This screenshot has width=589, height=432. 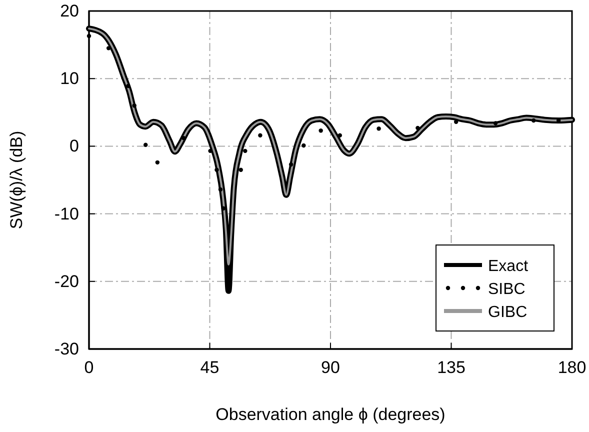 What do you see at coordinates (89, 368) in the screenshot?
I see `x-tick-label: 0` at bounding box center [89, 368].